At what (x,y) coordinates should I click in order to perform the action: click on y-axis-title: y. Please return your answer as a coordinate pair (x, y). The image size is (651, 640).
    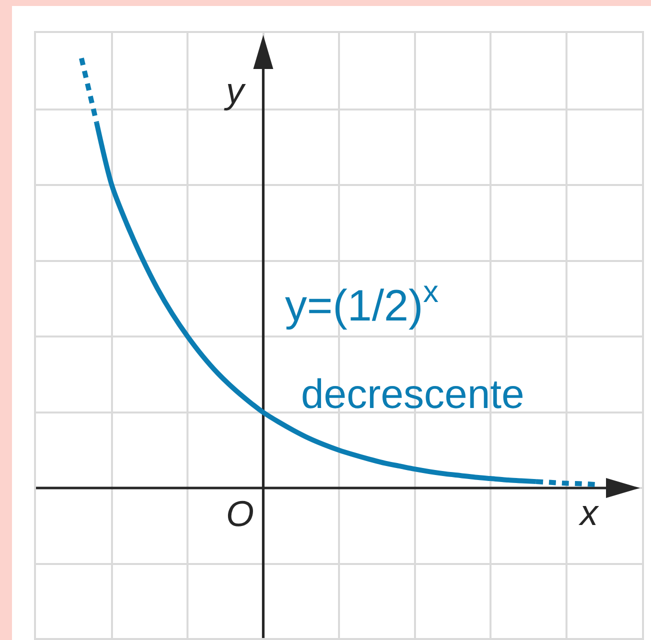
    Looking at the image, I should click on (234, 90).